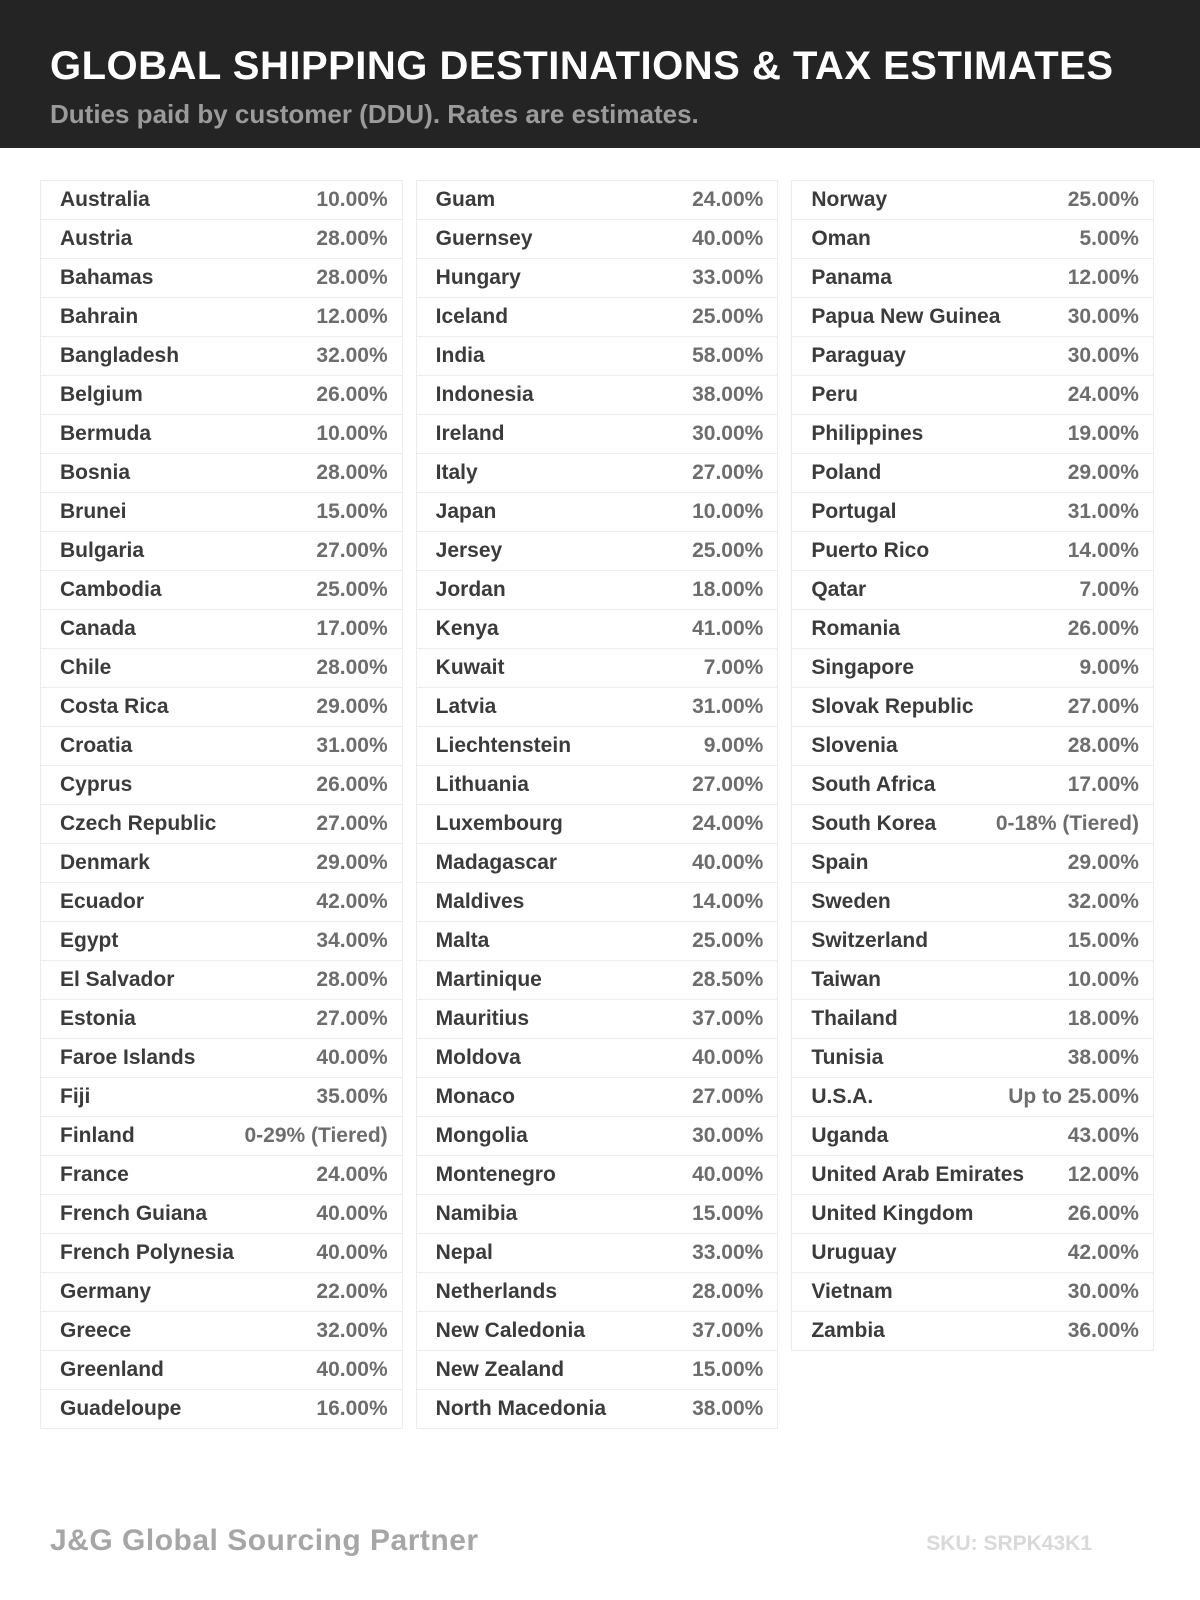 This screenshot has width=1200, height=1600. What do you see at coordinates (597, 395) in the screenshot?
I see `table-row: Indonesia 38.00%` at bounding box center [597, 395].